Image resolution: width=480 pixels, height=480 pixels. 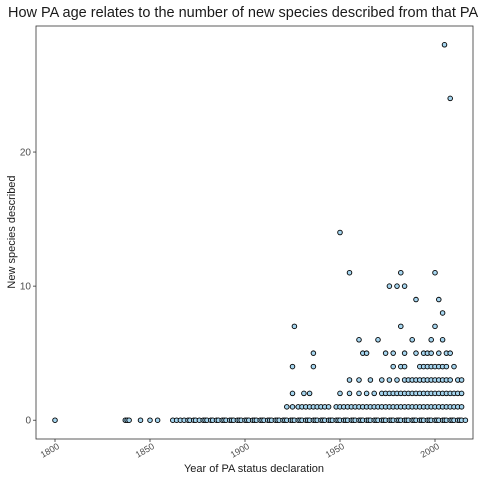 What do you see at coordinates (335, 450) in the screenshot?
I see `x-tick-label: 1950` at bounding box center [335, 450].